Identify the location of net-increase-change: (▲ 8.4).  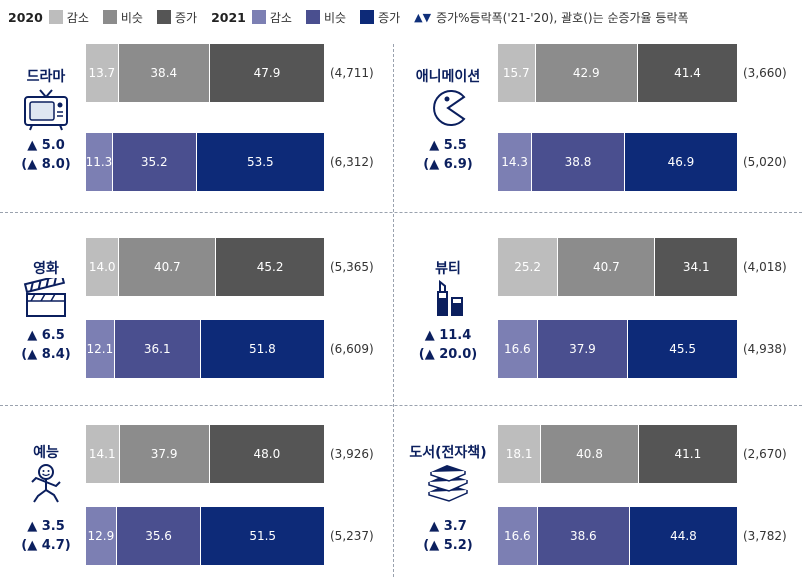
(46, 354).